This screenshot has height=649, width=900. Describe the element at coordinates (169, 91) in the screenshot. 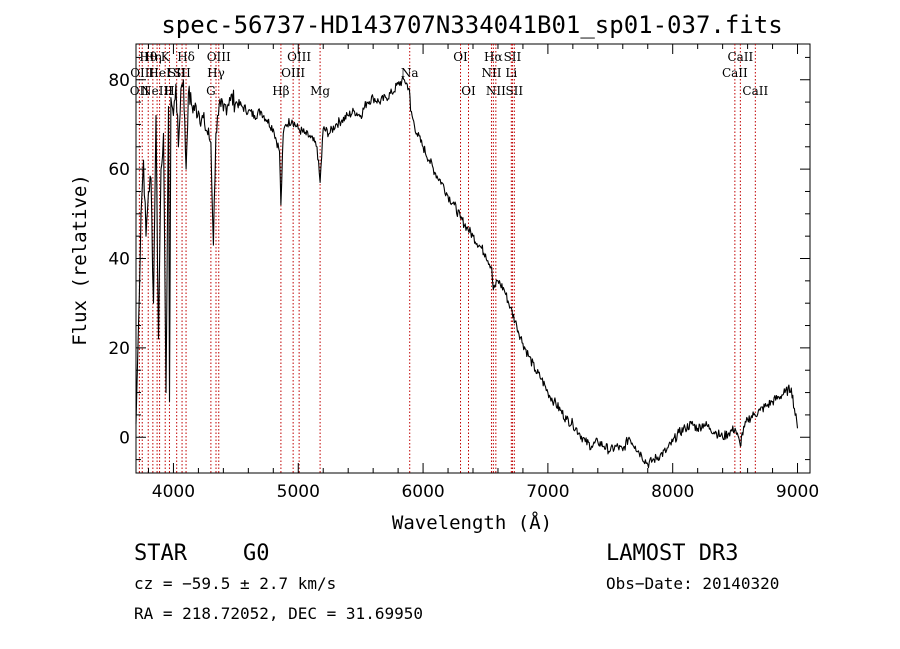

I see `emission-line-label: H` at that location.